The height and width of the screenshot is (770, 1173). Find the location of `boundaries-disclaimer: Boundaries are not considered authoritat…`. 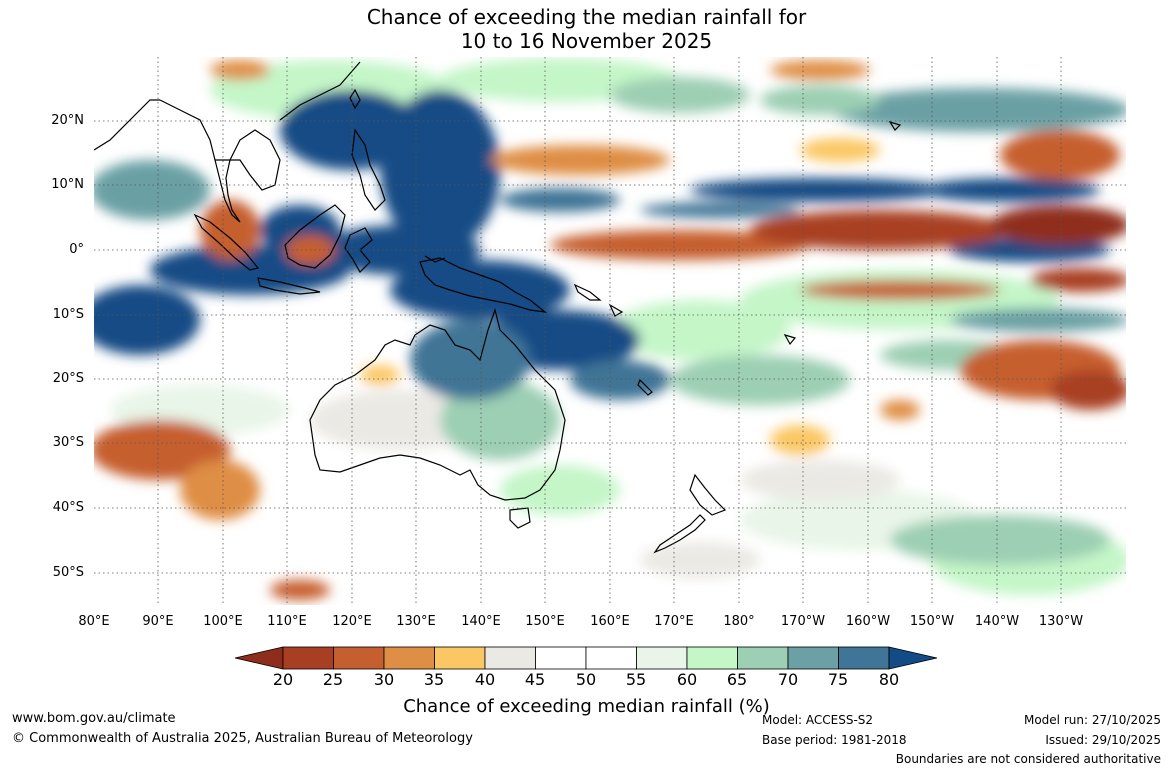

boundaries-disclaimer: Boundaries are not considered authoritat… is located at coordinates (1028, 759).